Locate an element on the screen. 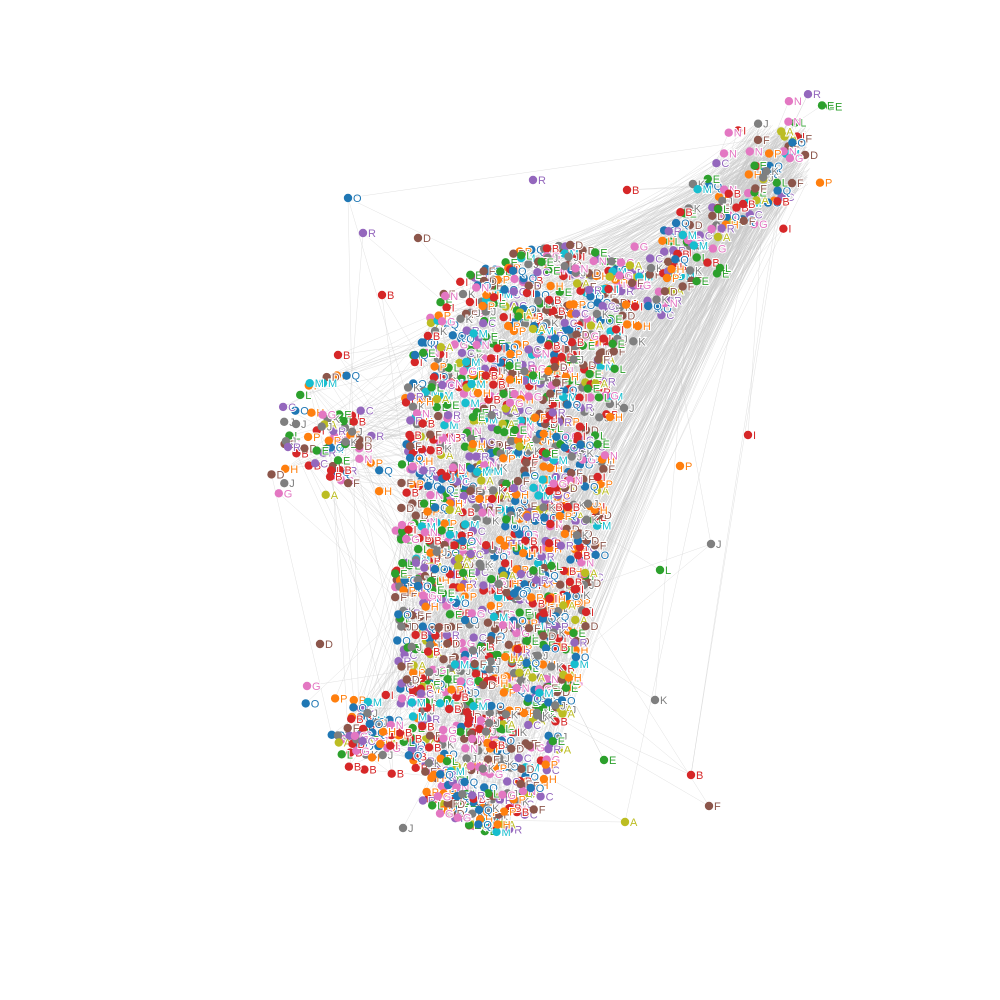  node-label: A is located at coordinates (529, 448).